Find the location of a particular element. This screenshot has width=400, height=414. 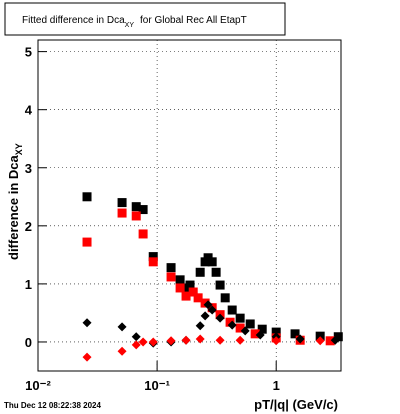

title-main: Fitted difference in Dca is located at coordinates (73, 20).